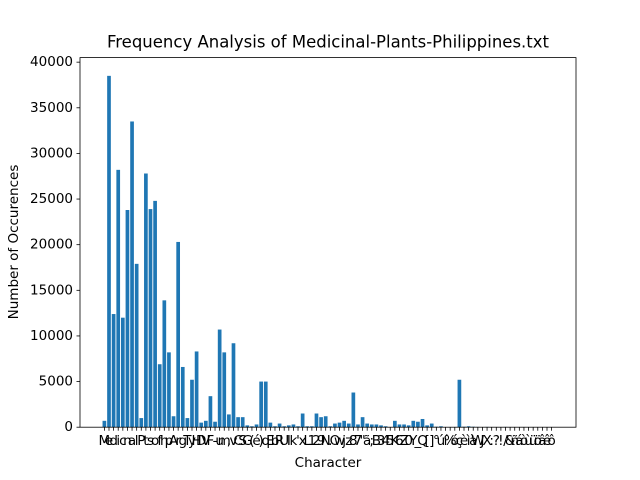 The height and width of the screenshot is (480, 640). What do you see at coordinates (51, 62) in the screenshot?
I see `y-tick-label: 40000` at bounding box center [51, 62].